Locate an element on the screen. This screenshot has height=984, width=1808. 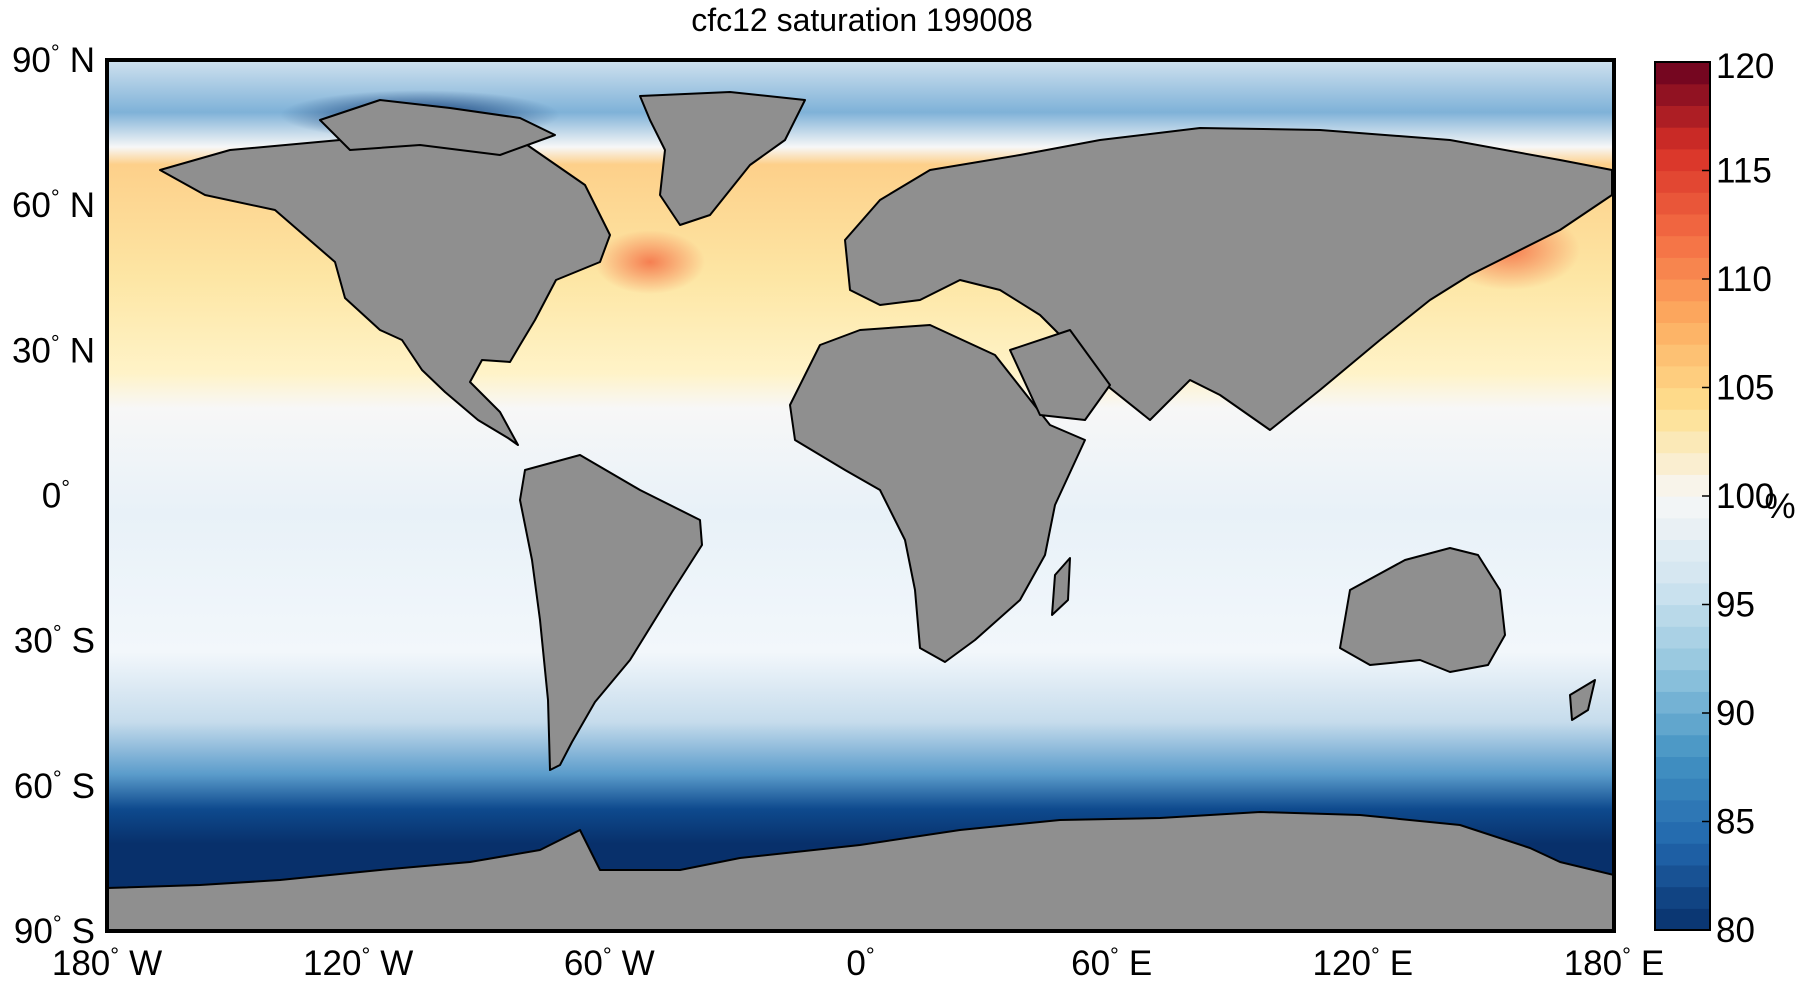
latitude-ticks: 90° N 60° N 30° N 0° 30° S 60° S 90° S is located at coordinates (53, 495).